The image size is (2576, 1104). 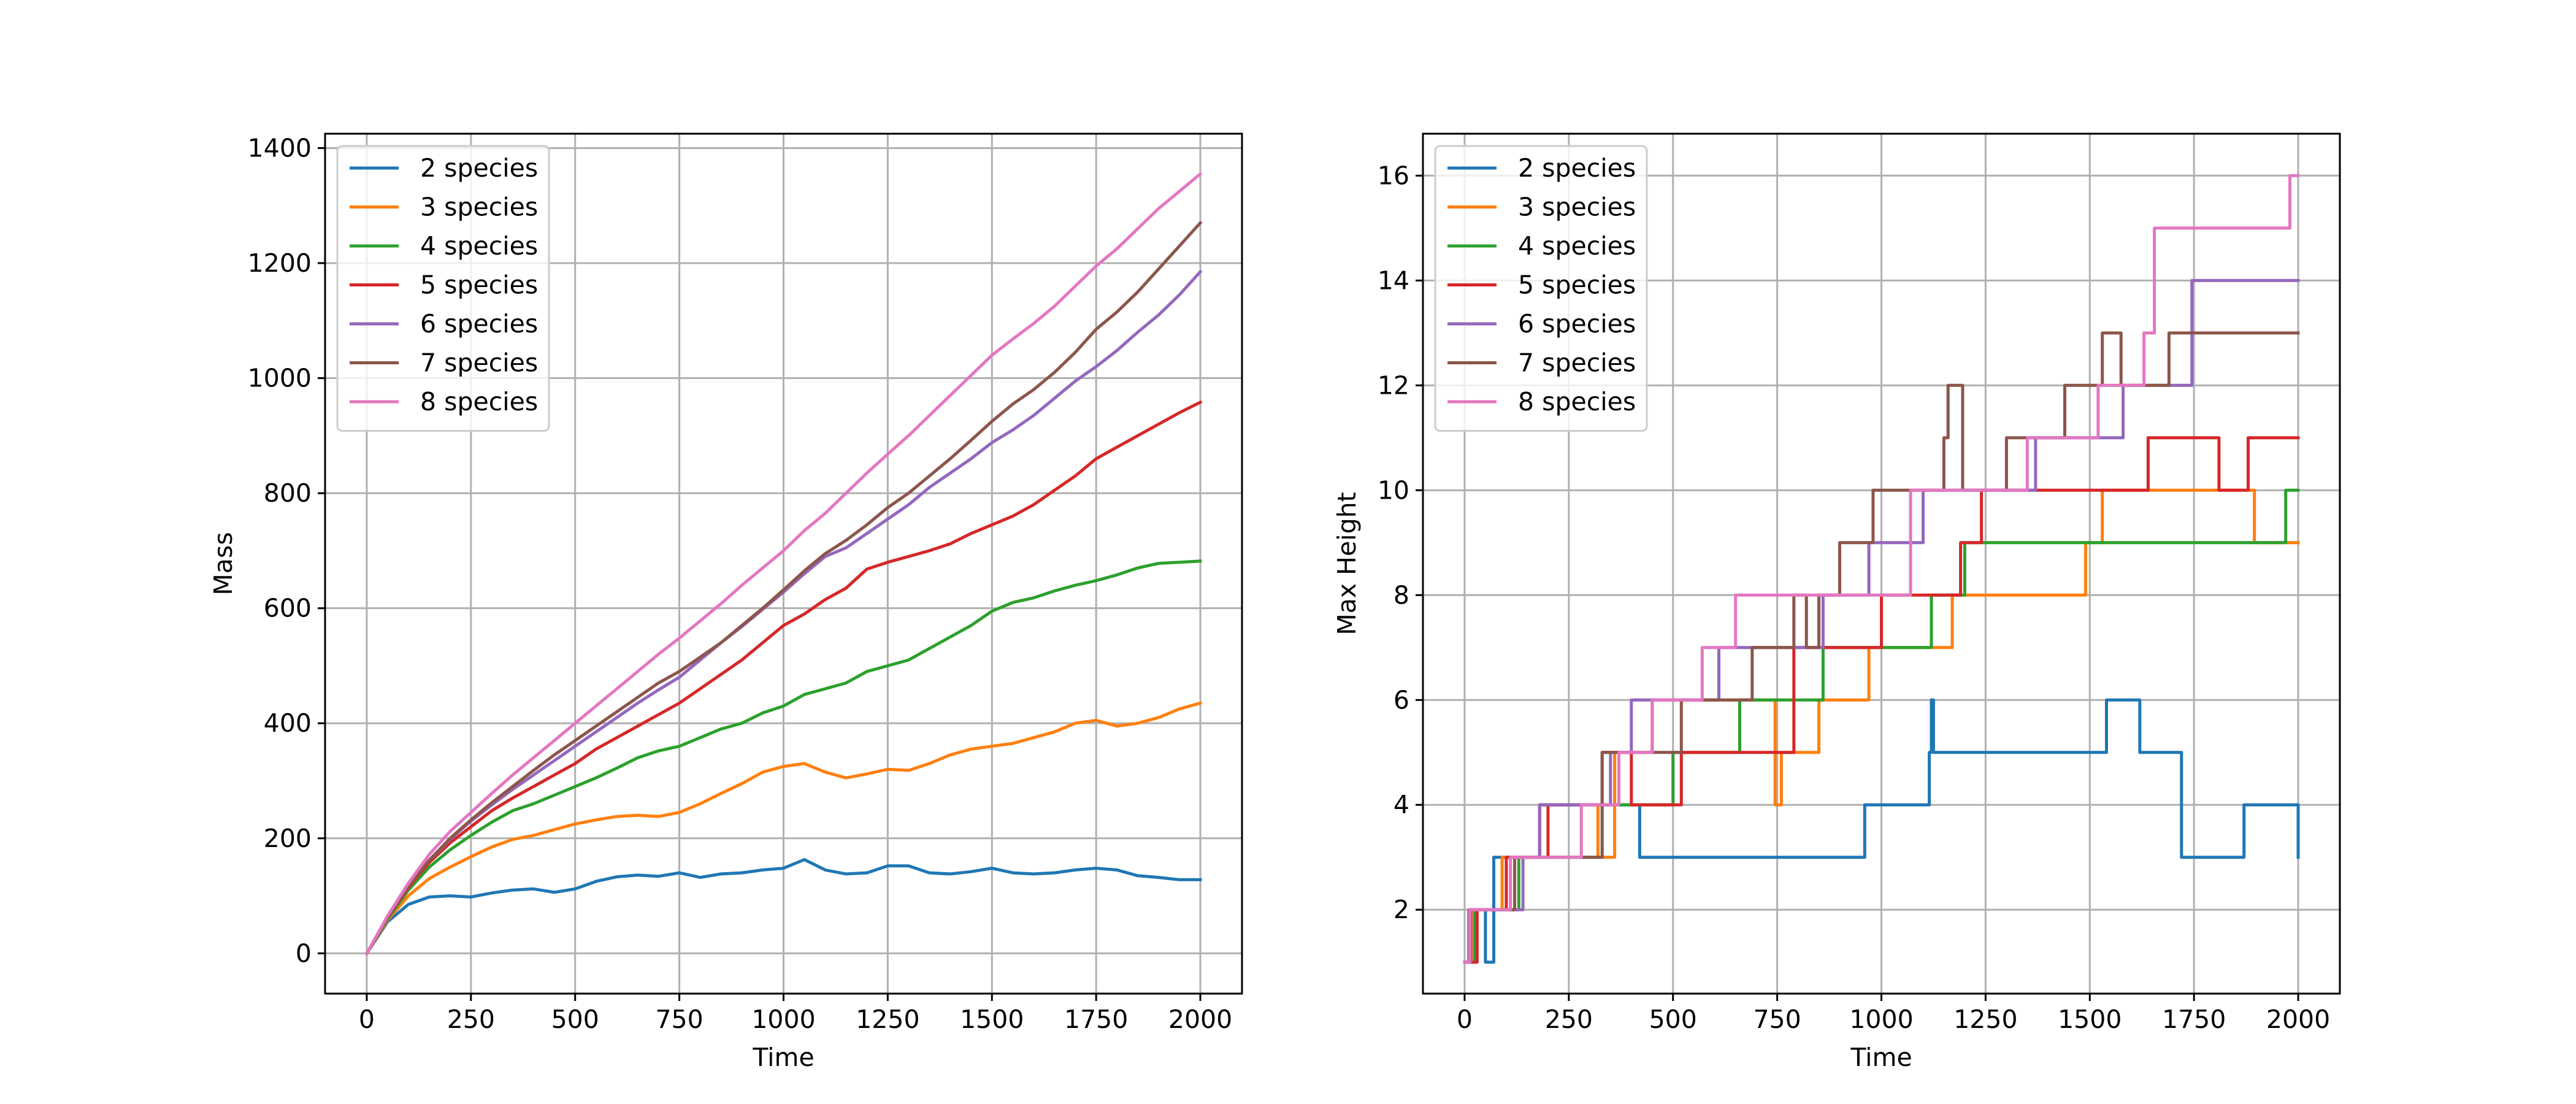 I want to click on y-tick-label: 400, so click(x=288, y=723).